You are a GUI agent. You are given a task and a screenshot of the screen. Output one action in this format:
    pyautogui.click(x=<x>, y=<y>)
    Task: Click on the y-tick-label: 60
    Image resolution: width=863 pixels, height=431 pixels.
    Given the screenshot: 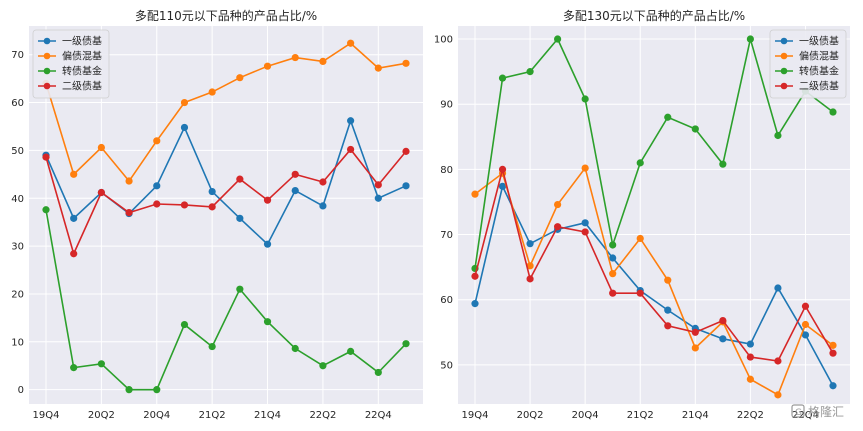 What is the action you would take?
    pyautogui.click(x=17, y=103)
    